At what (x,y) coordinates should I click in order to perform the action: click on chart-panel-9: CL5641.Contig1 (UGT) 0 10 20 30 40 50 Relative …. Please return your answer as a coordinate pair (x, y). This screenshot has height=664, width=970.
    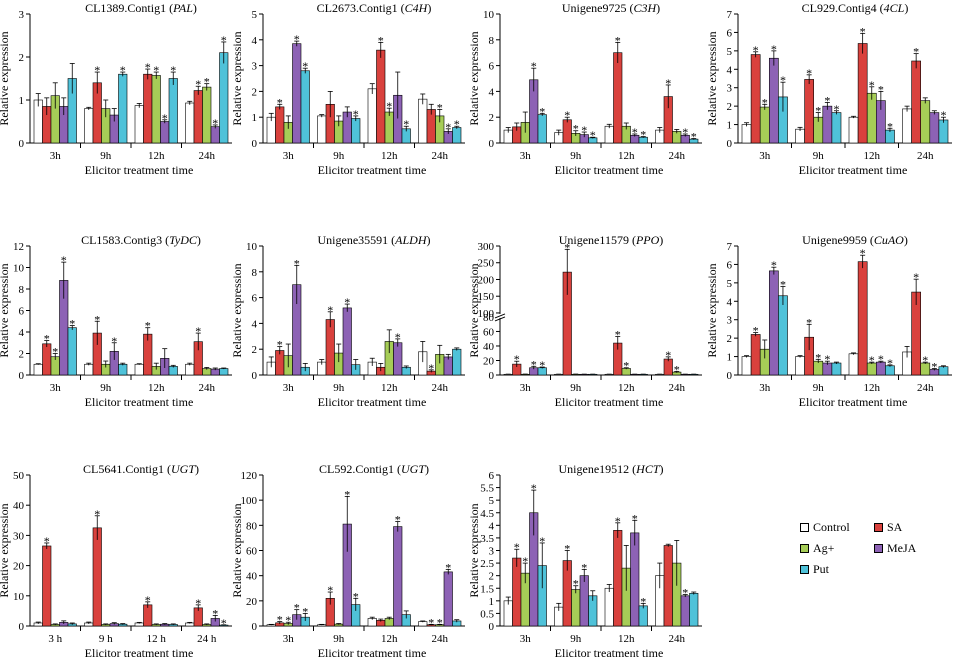
    Looking at the image, I should click on (116, 561).